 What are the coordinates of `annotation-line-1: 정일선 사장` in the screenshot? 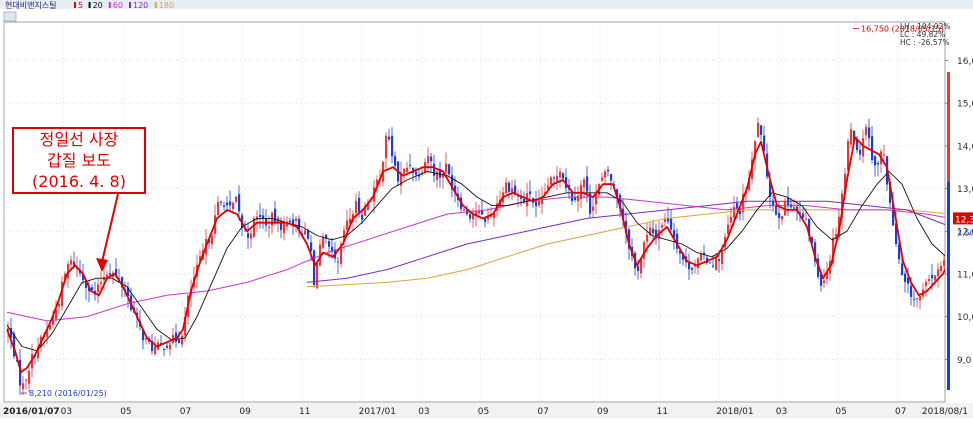 It's located at (79, 139).